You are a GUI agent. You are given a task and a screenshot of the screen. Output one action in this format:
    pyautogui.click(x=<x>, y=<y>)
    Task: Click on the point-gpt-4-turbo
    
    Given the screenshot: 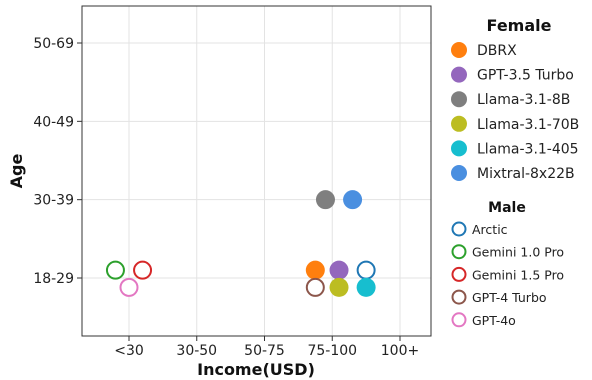 What is the action you would take?
    pyautogui.click(x=315, y=287)
    